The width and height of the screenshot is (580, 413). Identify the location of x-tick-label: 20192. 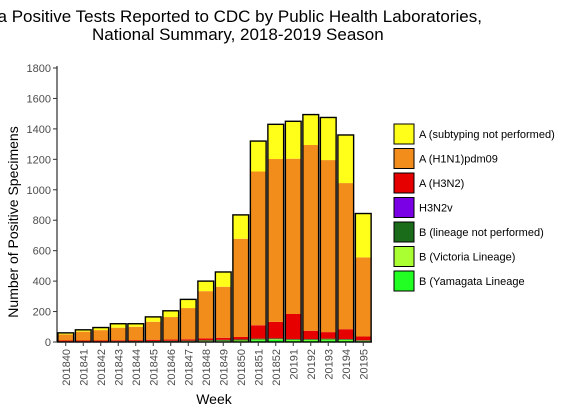
(312, 364).